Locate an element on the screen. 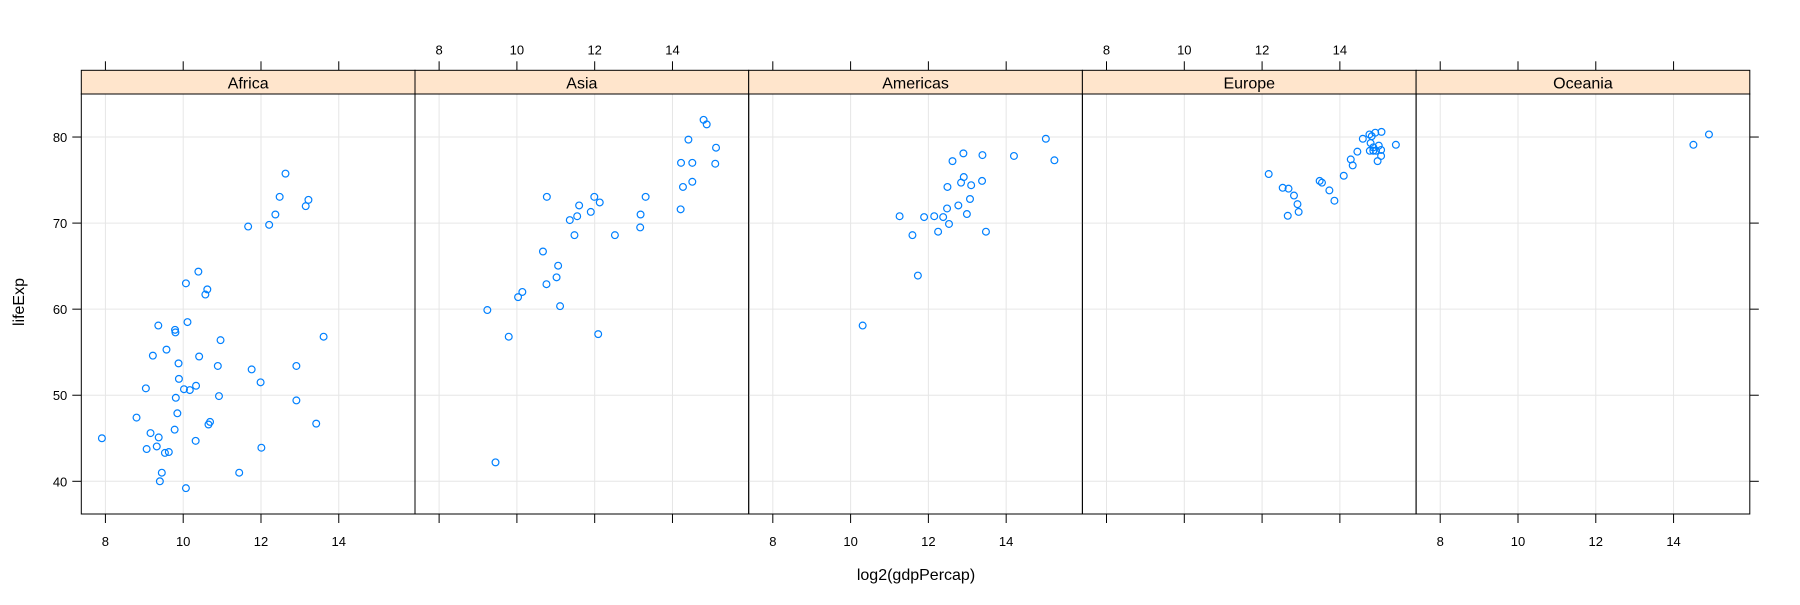 The image size is (1800, 605). strip-label: Americas is located at coordinates (915, 83).